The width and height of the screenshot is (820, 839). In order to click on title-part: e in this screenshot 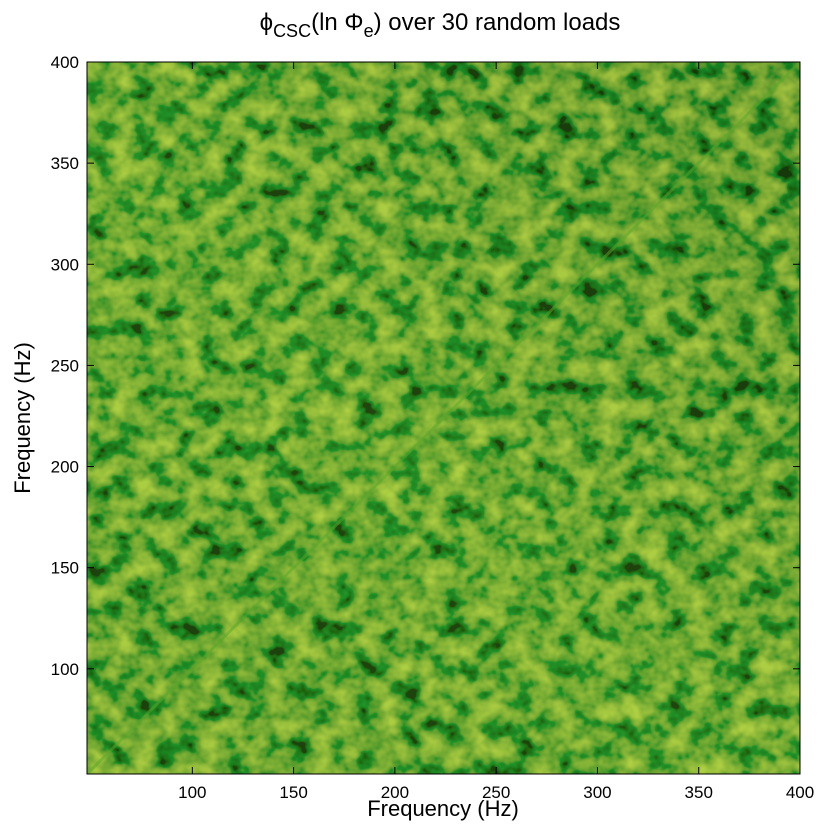, I will do `click(369, 31)`.